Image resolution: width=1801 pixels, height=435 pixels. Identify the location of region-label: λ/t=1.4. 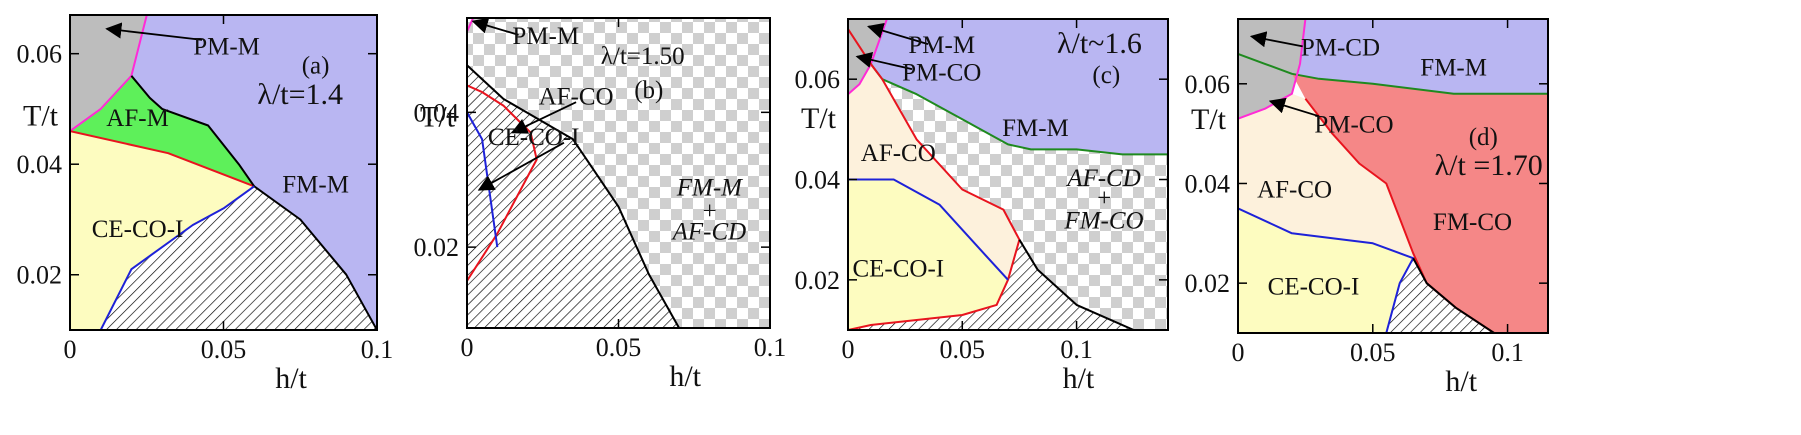
(300, 94).